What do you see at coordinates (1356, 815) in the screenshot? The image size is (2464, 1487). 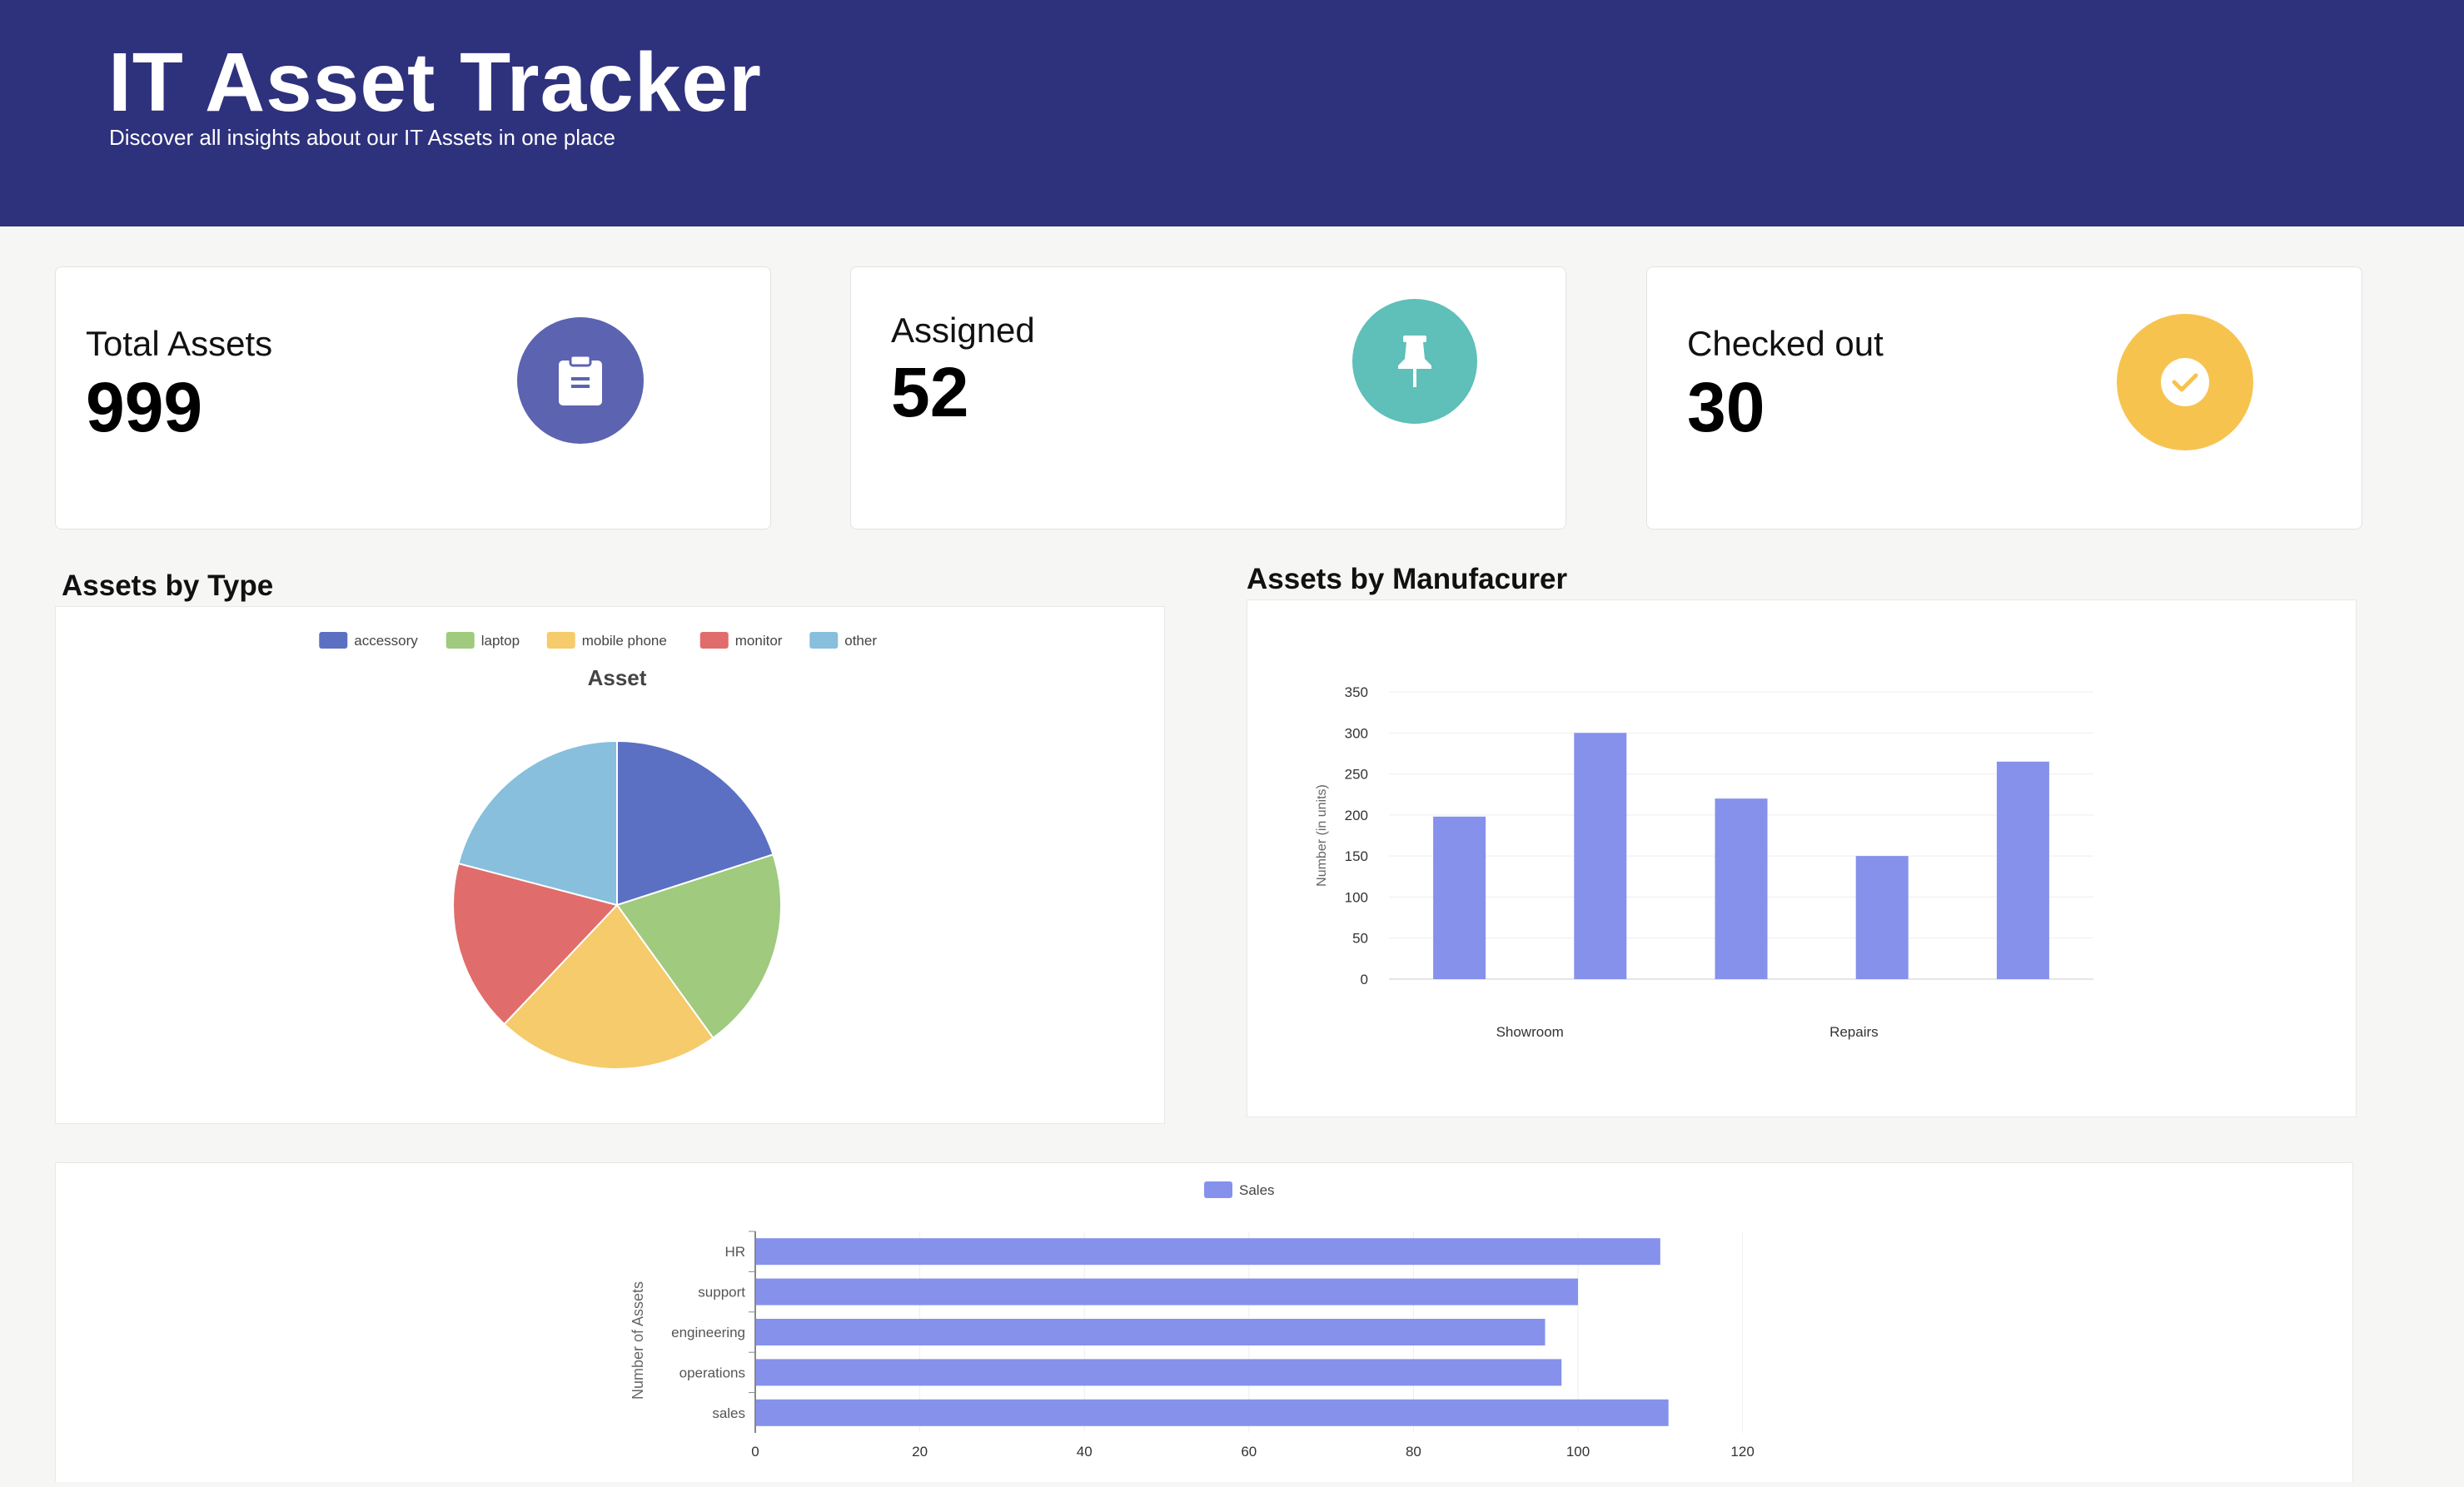 I see `y-tick-label: 200` at bounding box center [1356, 815].